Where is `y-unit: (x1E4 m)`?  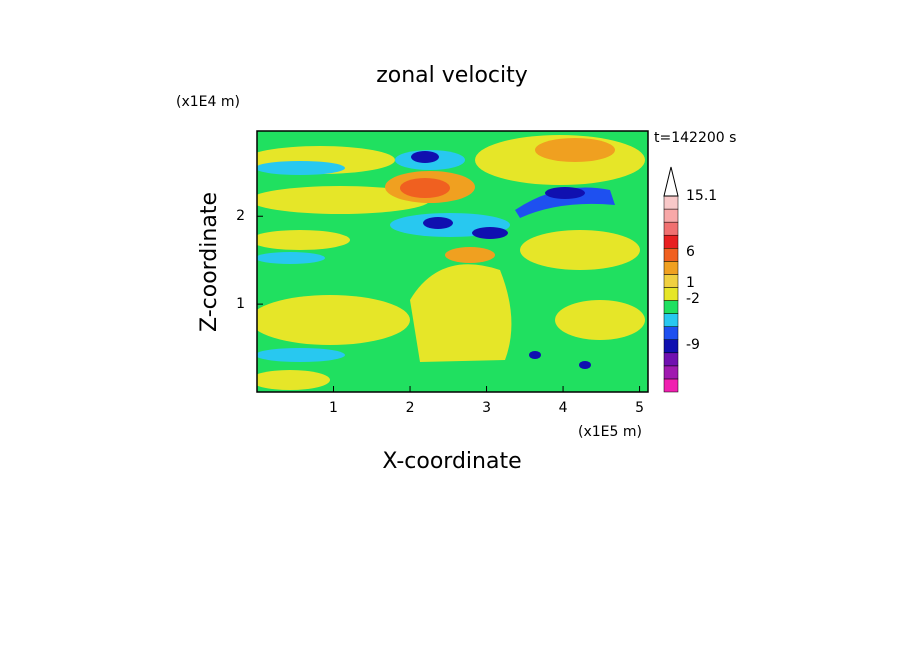
y-unit: (x1E4 m) is located at coordinates (208, 102).